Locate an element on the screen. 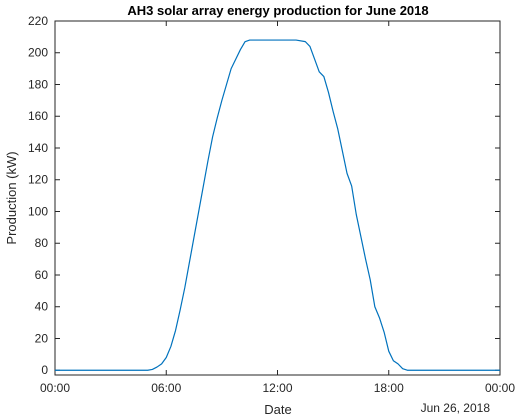  y-tick-label: 40 is located at coordinates (42, 307).